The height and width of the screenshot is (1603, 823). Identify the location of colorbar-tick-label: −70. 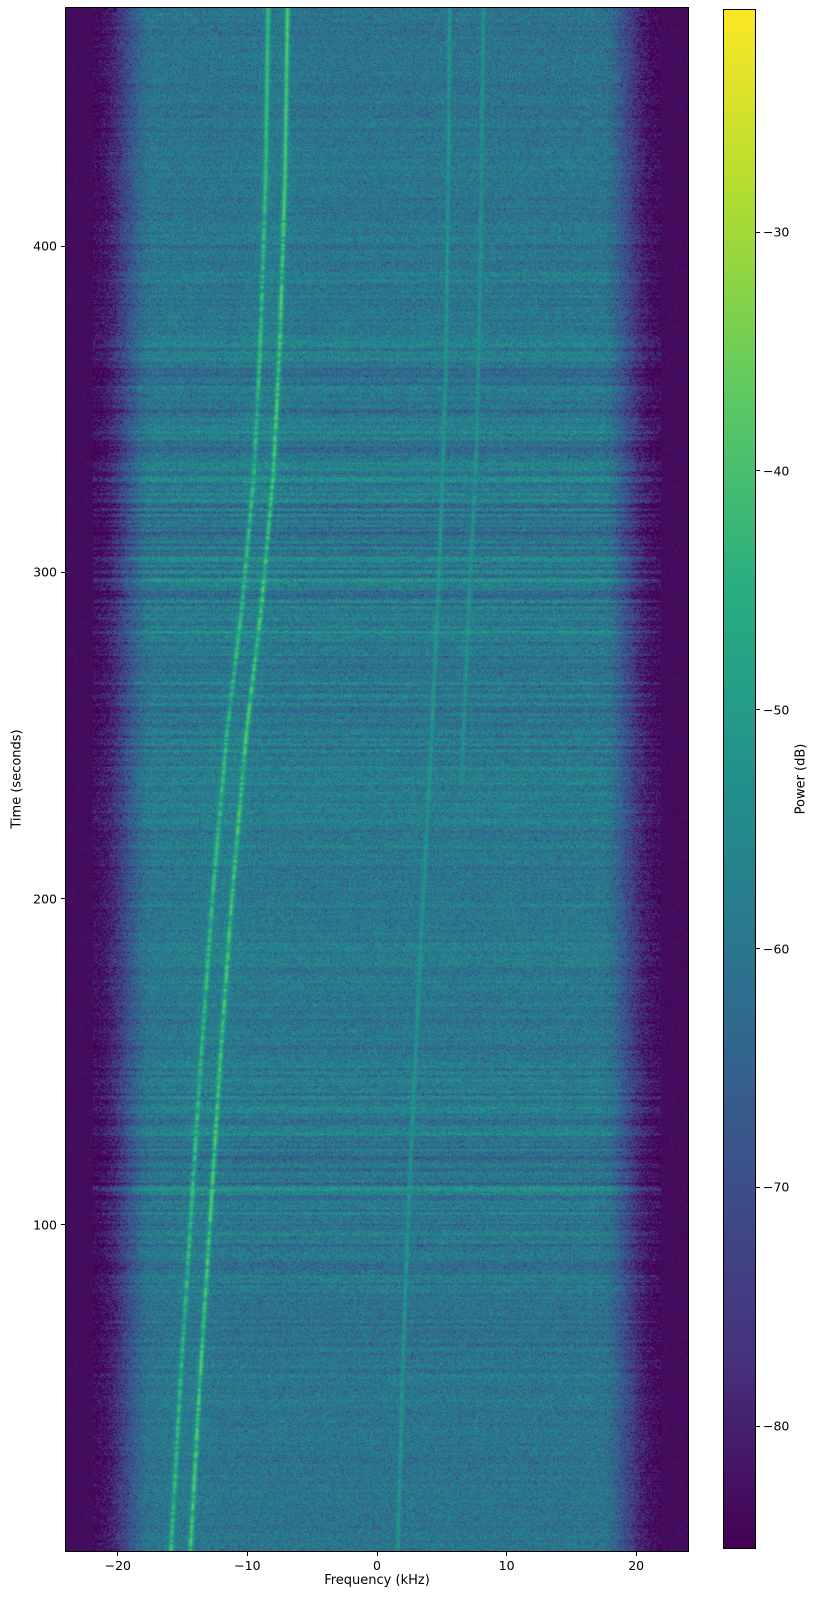
(776, 1187).